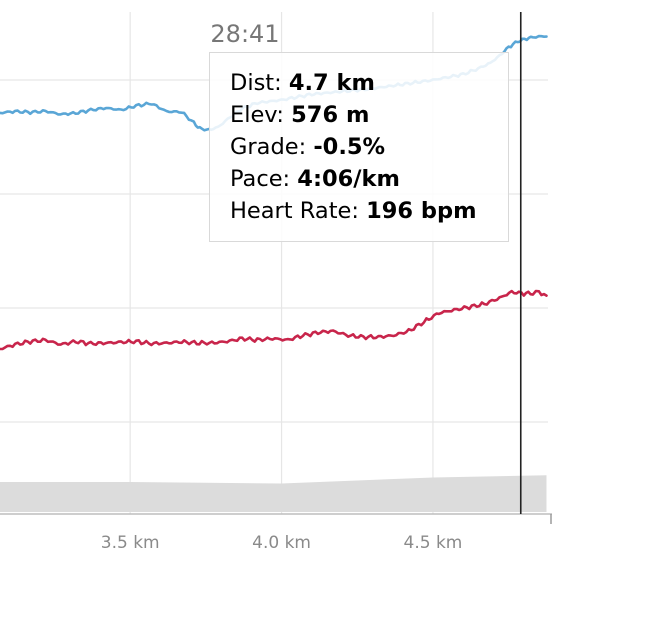  I want to click on tooltip-row-elevation: Elev: 576 m, so click(369, 115).